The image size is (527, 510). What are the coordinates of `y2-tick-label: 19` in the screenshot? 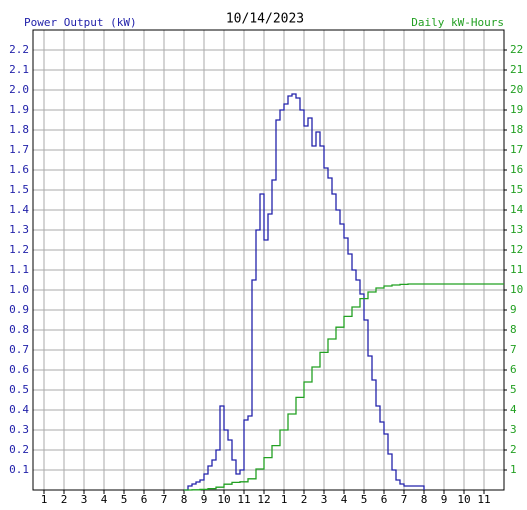 It's located at (516, 109).